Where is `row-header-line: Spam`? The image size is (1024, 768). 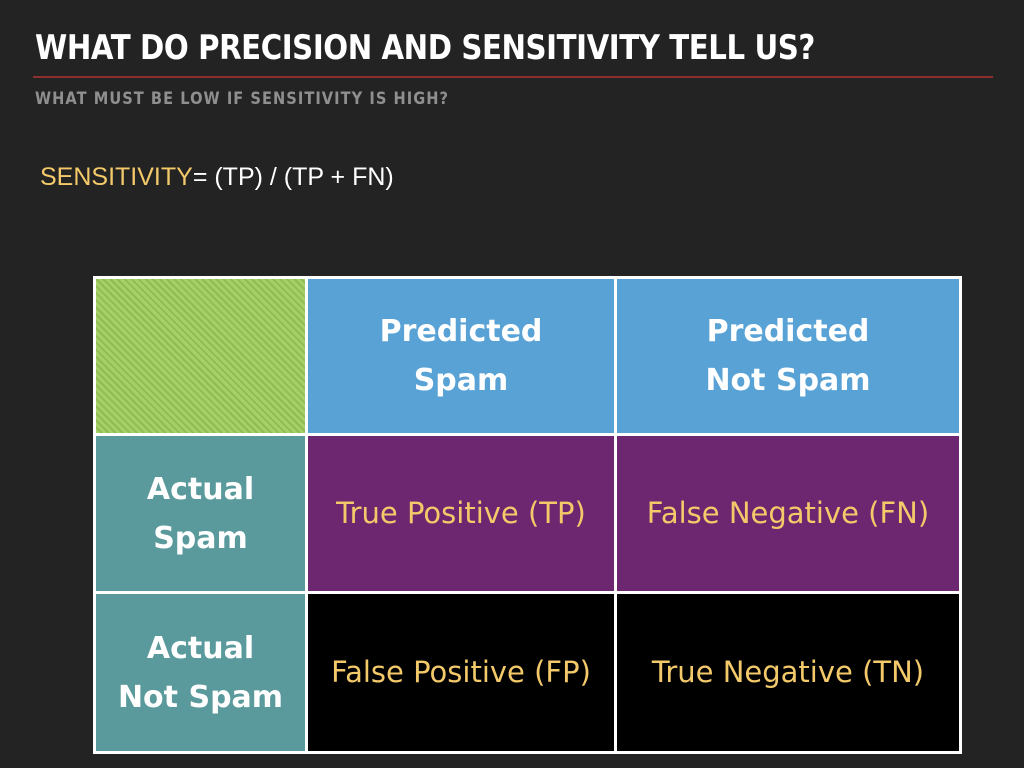
row-header-line: Spam is located at coordinates (200, 538).